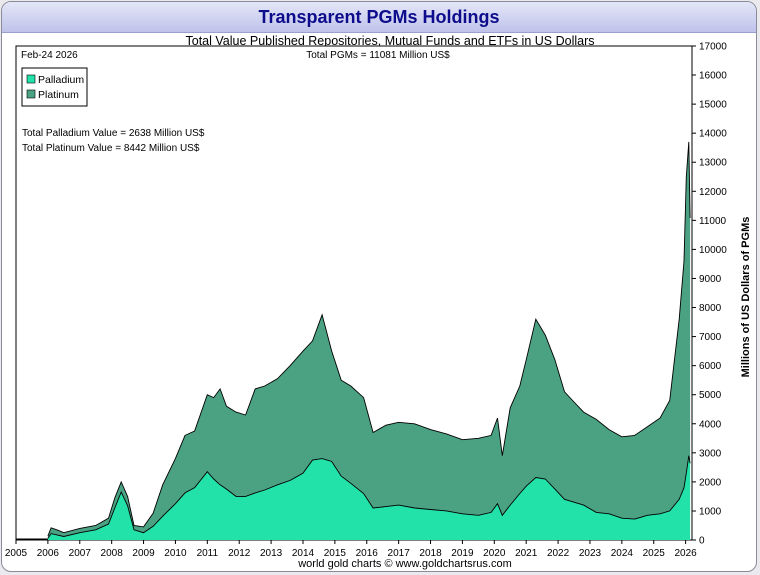  I want to click on palladium-area, so click(369, 497).